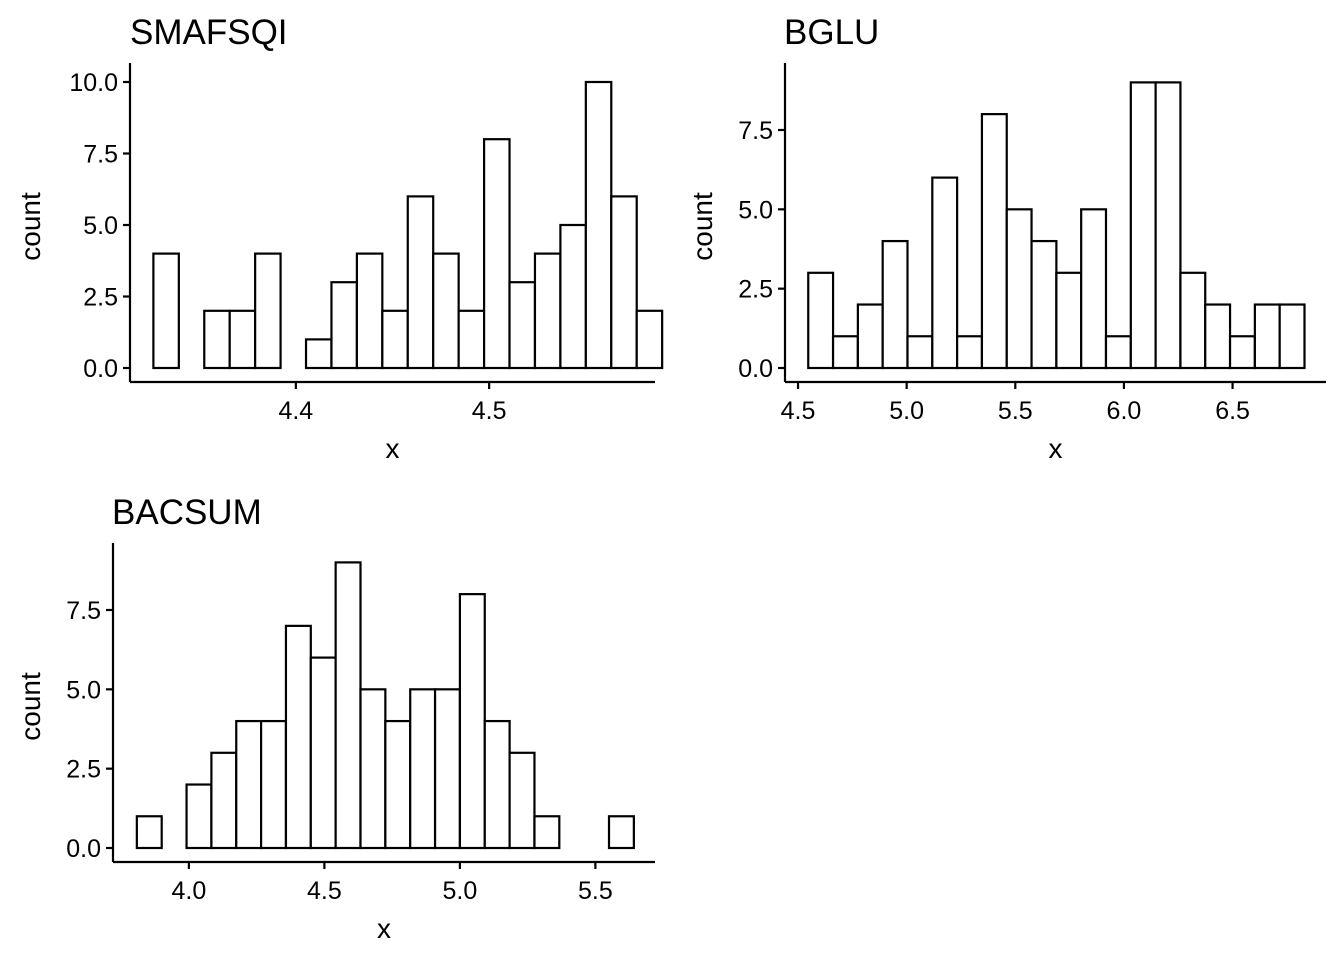 The image size is (1344, 960). Describe the element at coordinates (188, 891) in the screenshot. I see `x-tick-label: 4.0` at that location.